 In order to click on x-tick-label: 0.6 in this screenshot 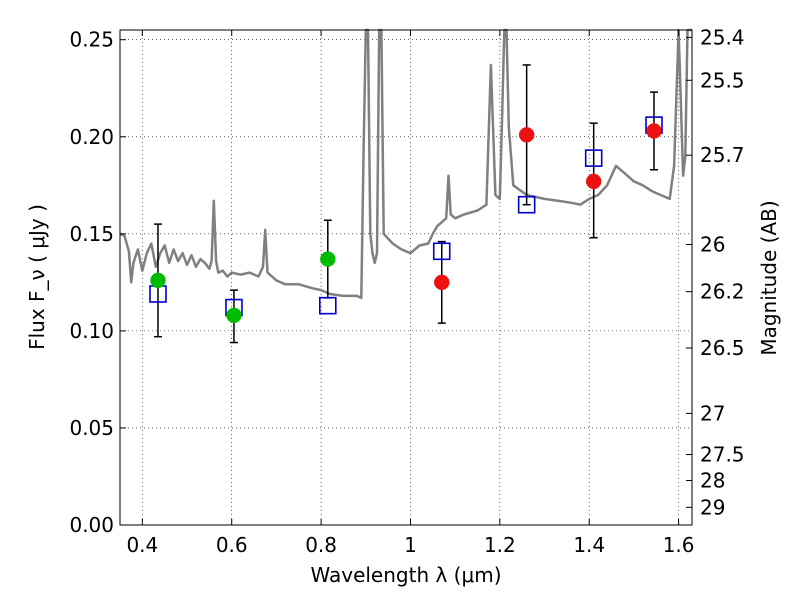, I will do `click(232, 545)`.